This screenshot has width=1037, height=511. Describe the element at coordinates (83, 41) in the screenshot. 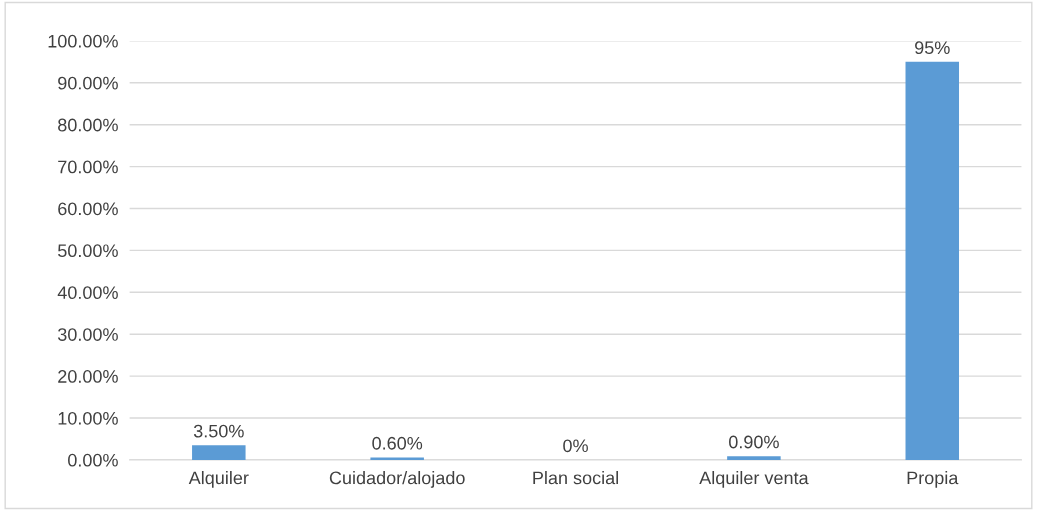

I see `y-tick-label: 100.00%` at that location.